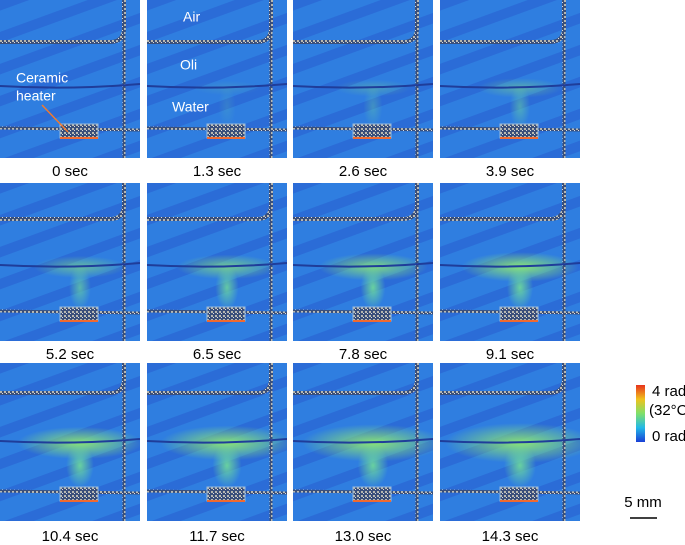  What do you see at coordinates (363, 171) in the screenshot?
I see `time-label: 2.6 sec` at bounding box center [363, 171].